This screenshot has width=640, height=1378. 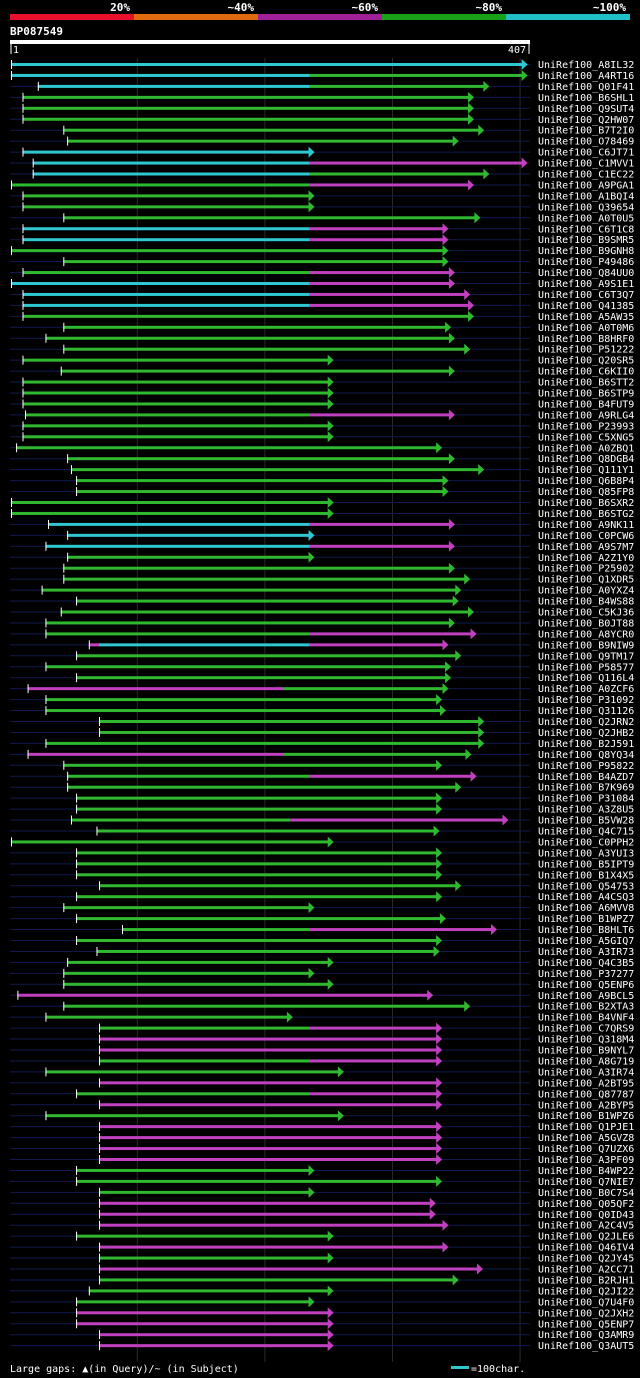 What do you see at coordinates (586, 733) in the screenshot?
I see `hit-label: UniRef100_Q2JHB2` at bounding box center [586, 733].